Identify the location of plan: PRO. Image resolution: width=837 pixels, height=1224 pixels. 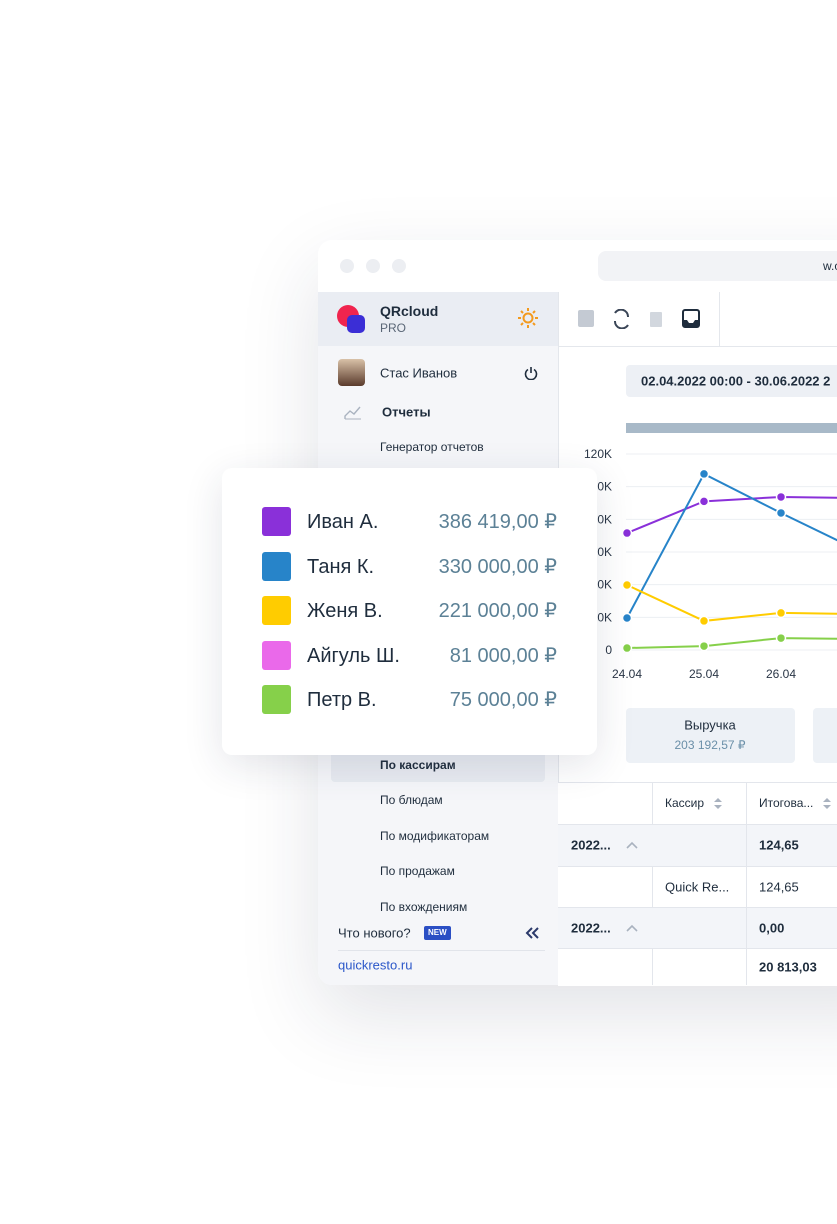
(393, 328).